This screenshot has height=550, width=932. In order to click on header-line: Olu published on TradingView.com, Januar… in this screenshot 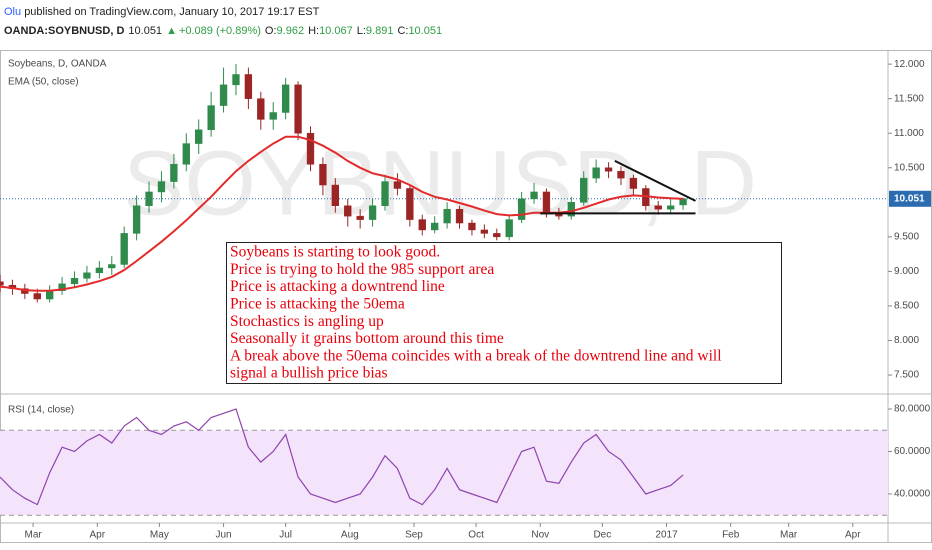, I will do `click(162, 12)`.